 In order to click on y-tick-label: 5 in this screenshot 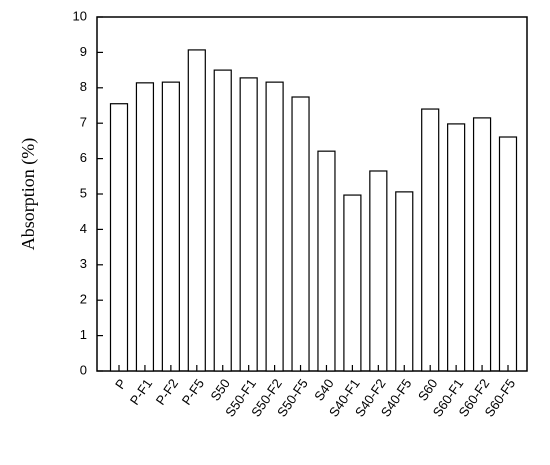, I will do `click(83, 192)`.